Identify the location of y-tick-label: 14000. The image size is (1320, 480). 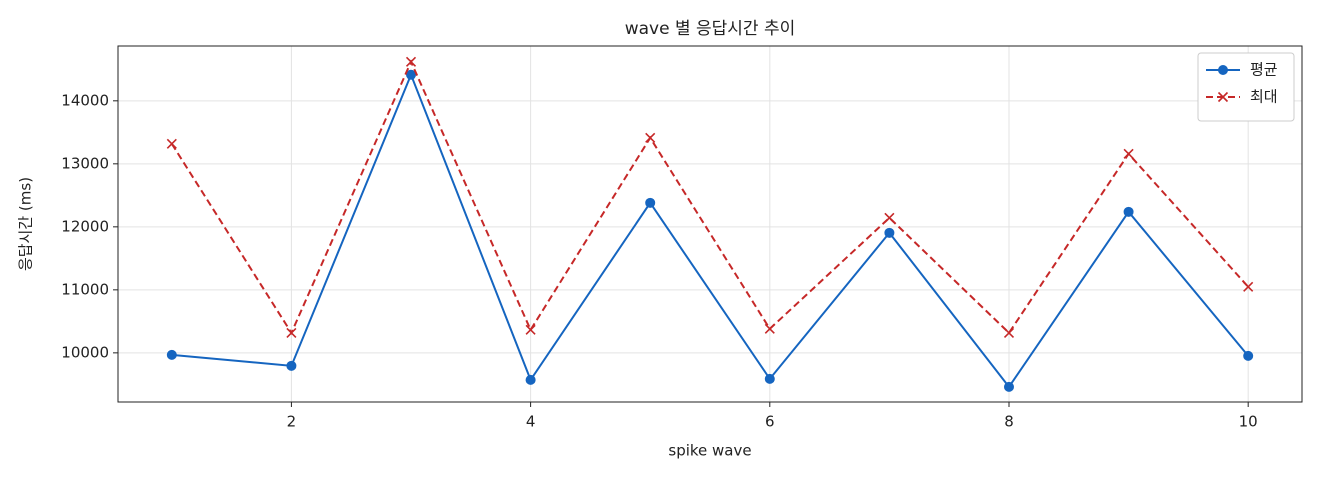
(85, 100).